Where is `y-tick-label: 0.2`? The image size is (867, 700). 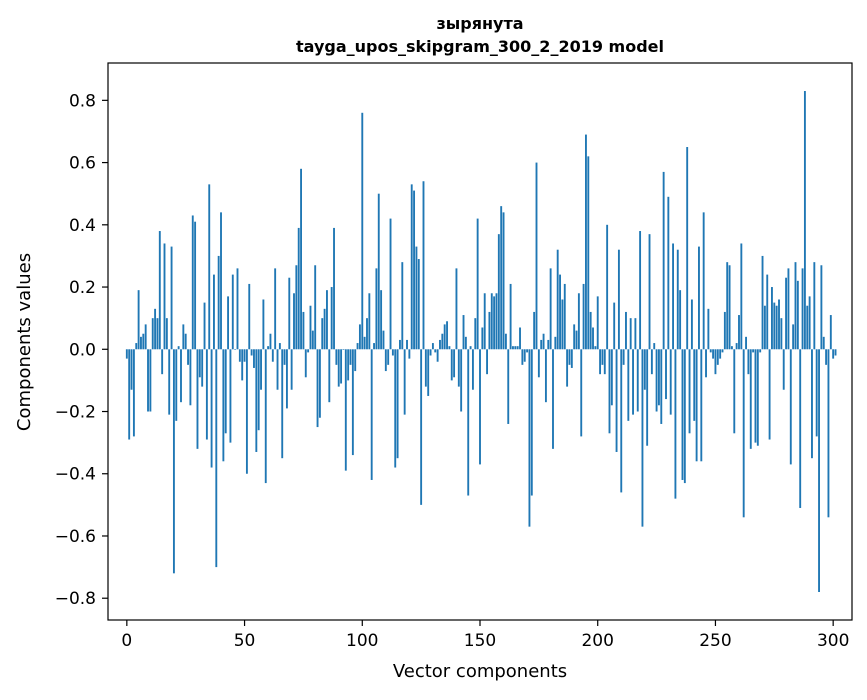
y-tick-label: 0.2 is located at coordinates (82, 288).